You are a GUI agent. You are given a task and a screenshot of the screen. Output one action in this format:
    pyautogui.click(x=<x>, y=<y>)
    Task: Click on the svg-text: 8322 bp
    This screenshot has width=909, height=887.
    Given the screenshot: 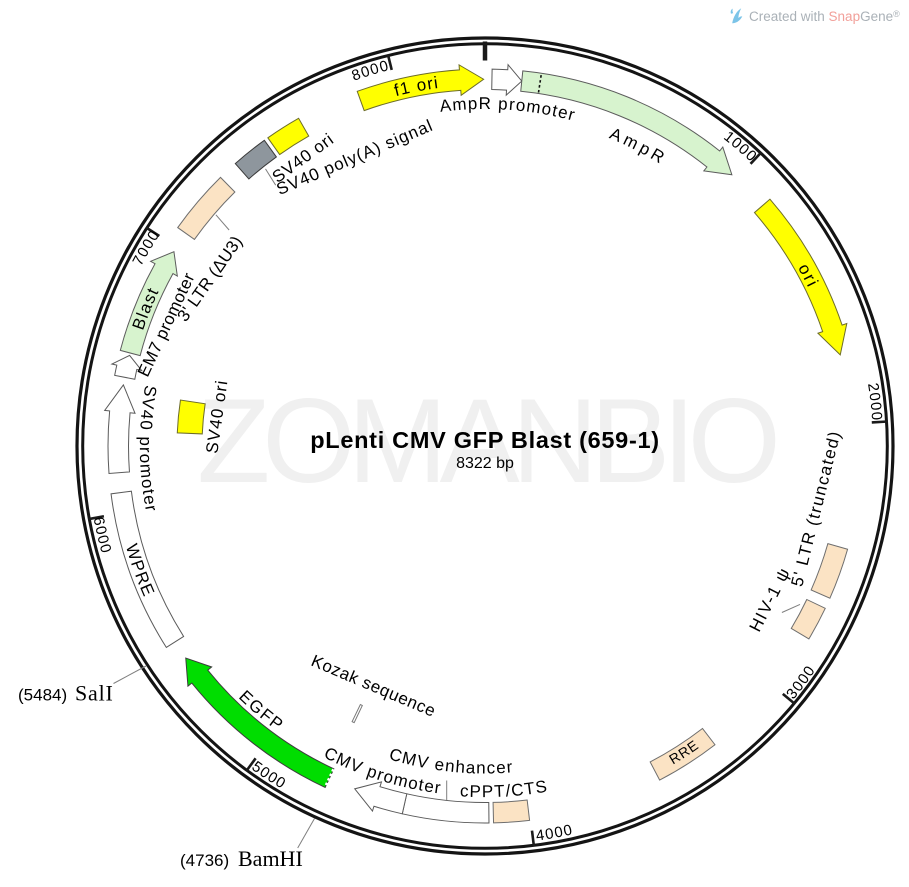 What is the action you would take?
    pyautogui.click(x=485, y=463)
    